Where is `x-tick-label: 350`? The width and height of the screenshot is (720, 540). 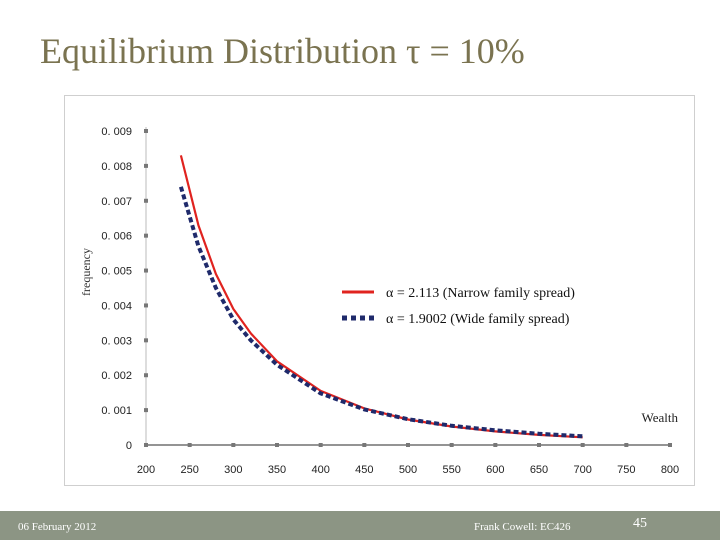
x-tick-label: 350 is located at coordinates (277, 470).